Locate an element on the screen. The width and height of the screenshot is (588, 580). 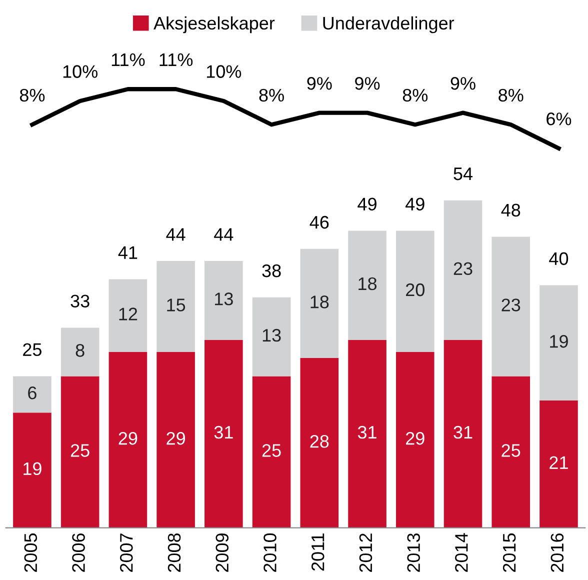
data-label: 21 is located at coordinates (559, 462).